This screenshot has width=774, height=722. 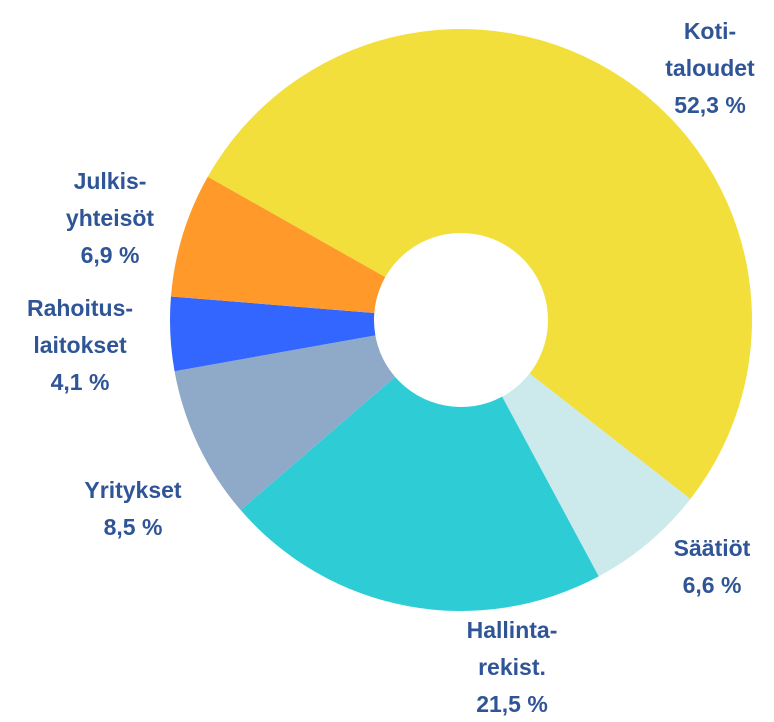 I want to click on slice-label: rekist., so click(x=512, y=667).